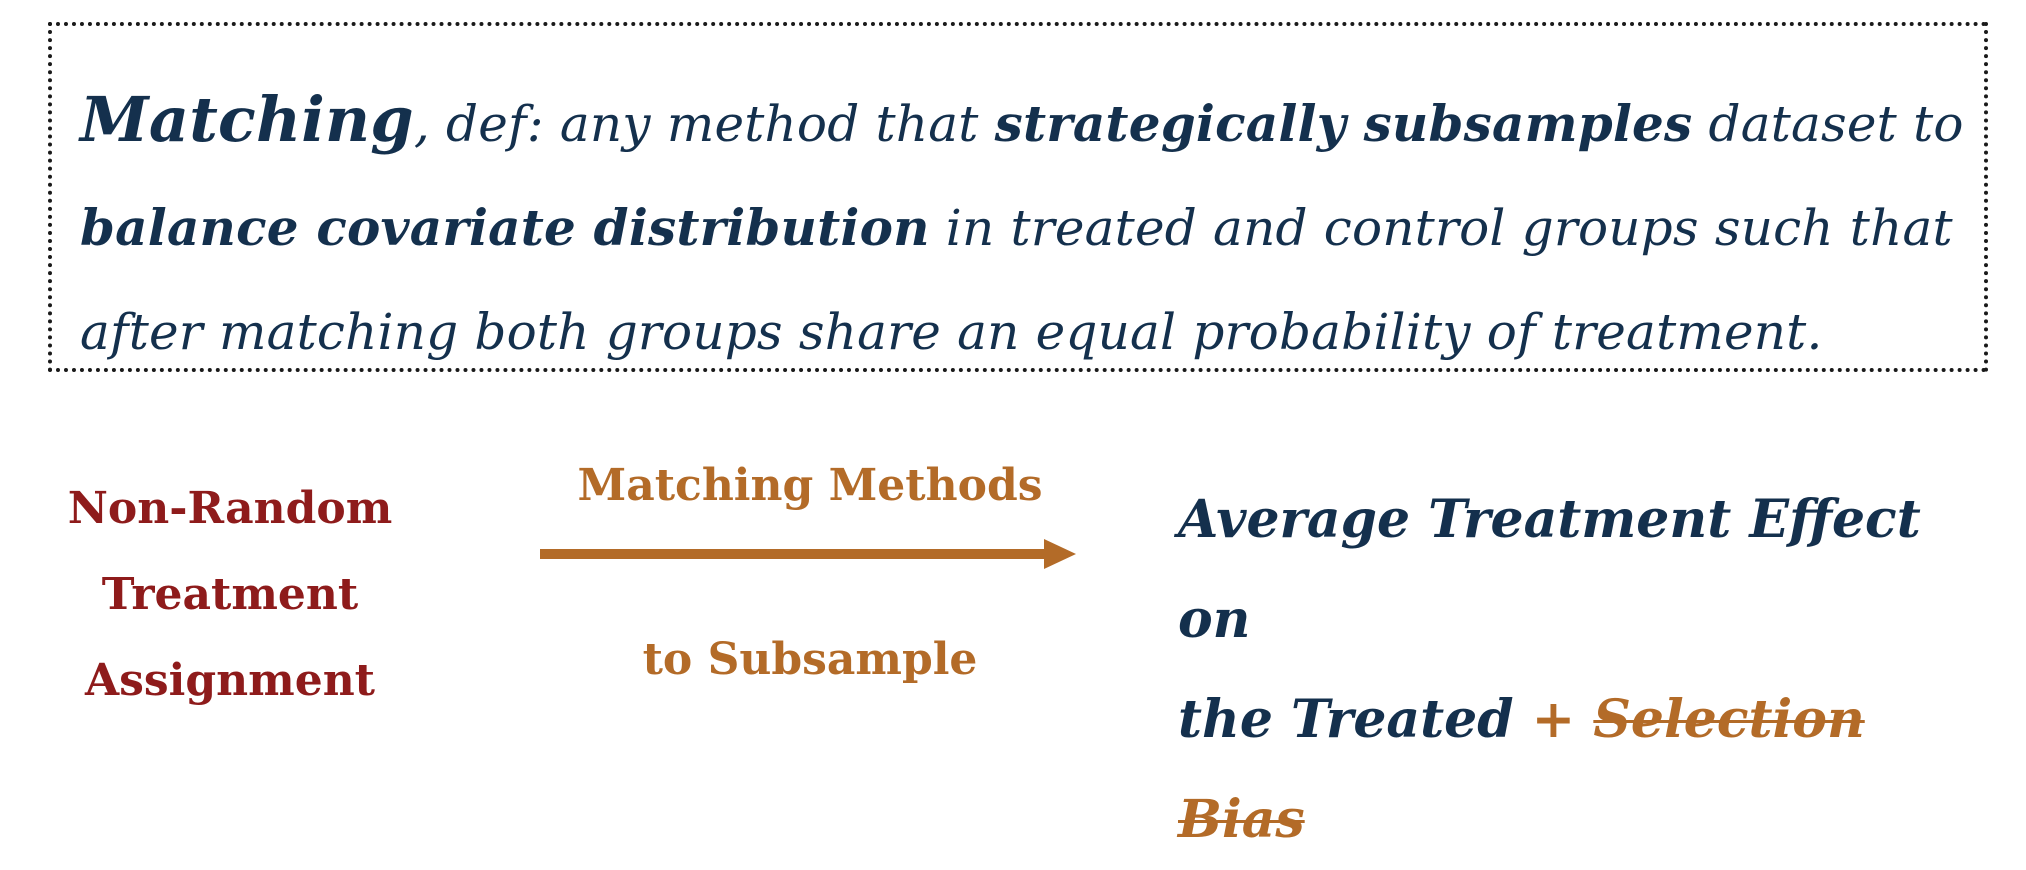 This screenshot has height=870, width=2026. I want to click on method-label-top: Matching Methods, so click(810, 485).